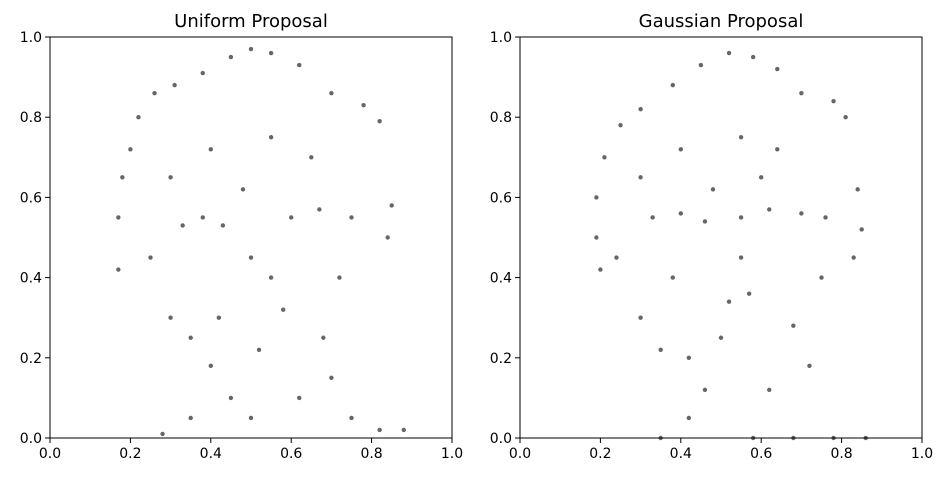 This screenshot has width=948, height=477. Describe the element at coordinates (31, 279) in the screenshot. I see `y-tick-label: 0.4` at that location.